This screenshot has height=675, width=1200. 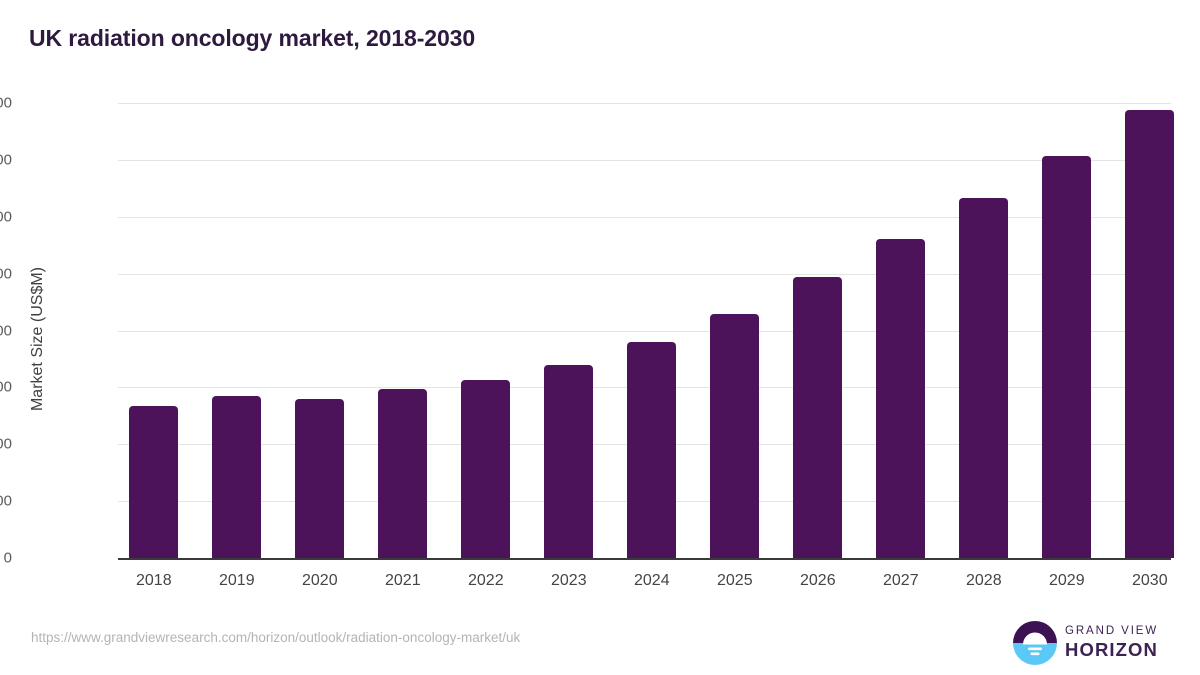 I want to click on x-tick-label-2018: 2018, so click(x=154, y=580).